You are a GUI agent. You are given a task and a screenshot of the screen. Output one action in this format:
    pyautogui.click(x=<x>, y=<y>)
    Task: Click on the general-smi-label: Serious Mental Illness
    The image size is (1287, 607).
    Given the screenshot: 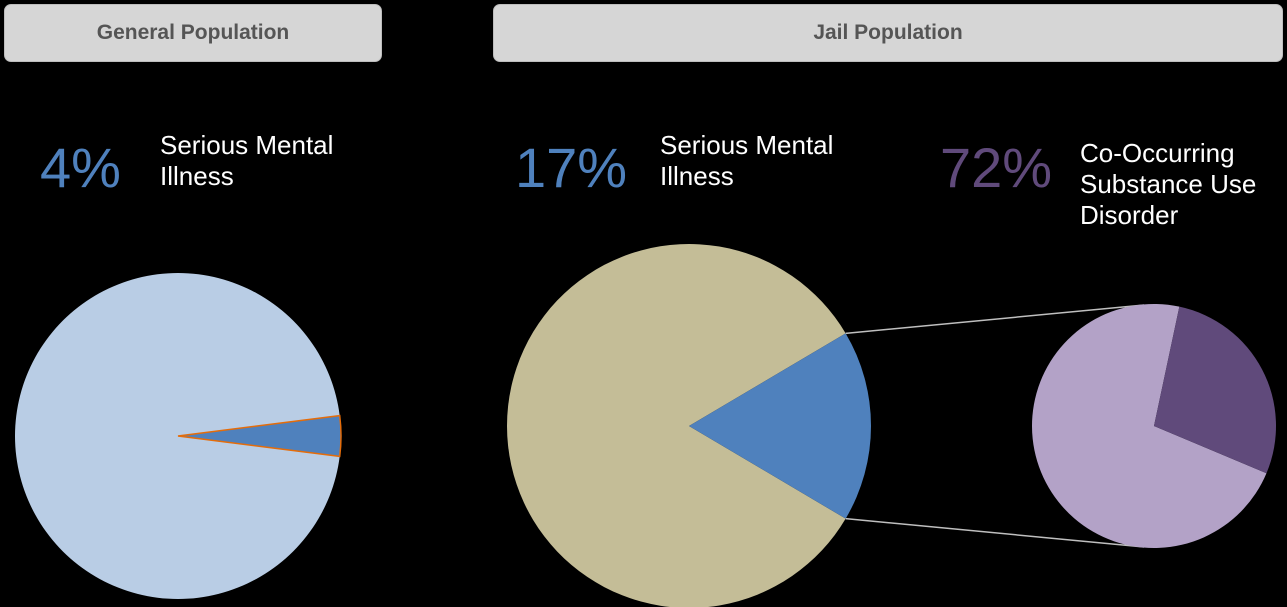 What is the action you would take?
    pyautogui.click(x=247, y=160)
    